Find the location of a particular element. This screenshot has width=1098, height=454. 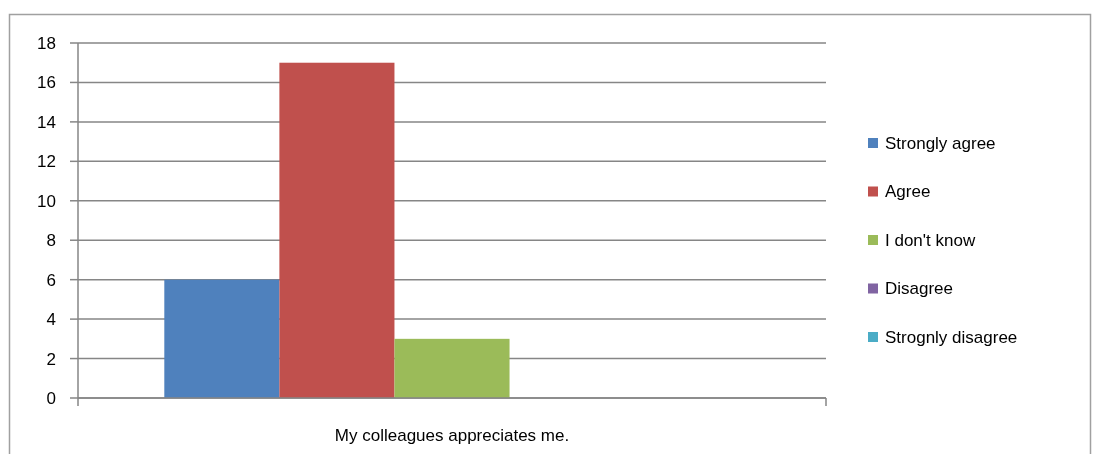

y-tick-label: 10 is located at coordinates (46, 201).